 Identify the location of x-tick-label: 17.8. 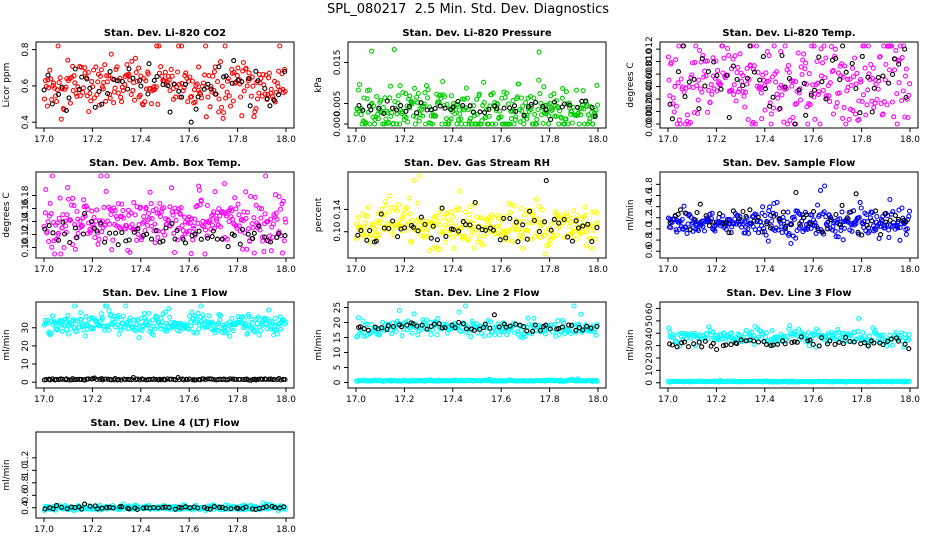
(550, 400).